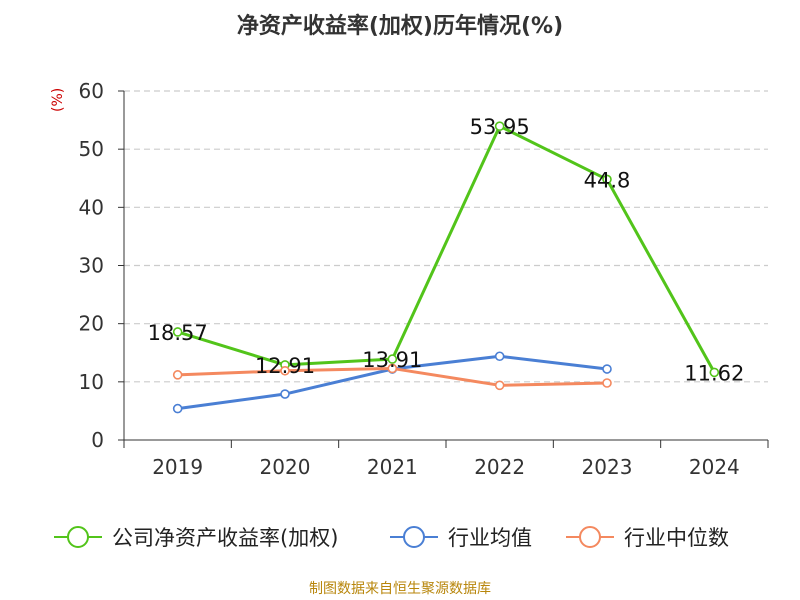 The height and width of the screenshot is (600, 800). I want to click on chart-title: 净资产收益率(加权)历年情况(%), so click(400, 26).